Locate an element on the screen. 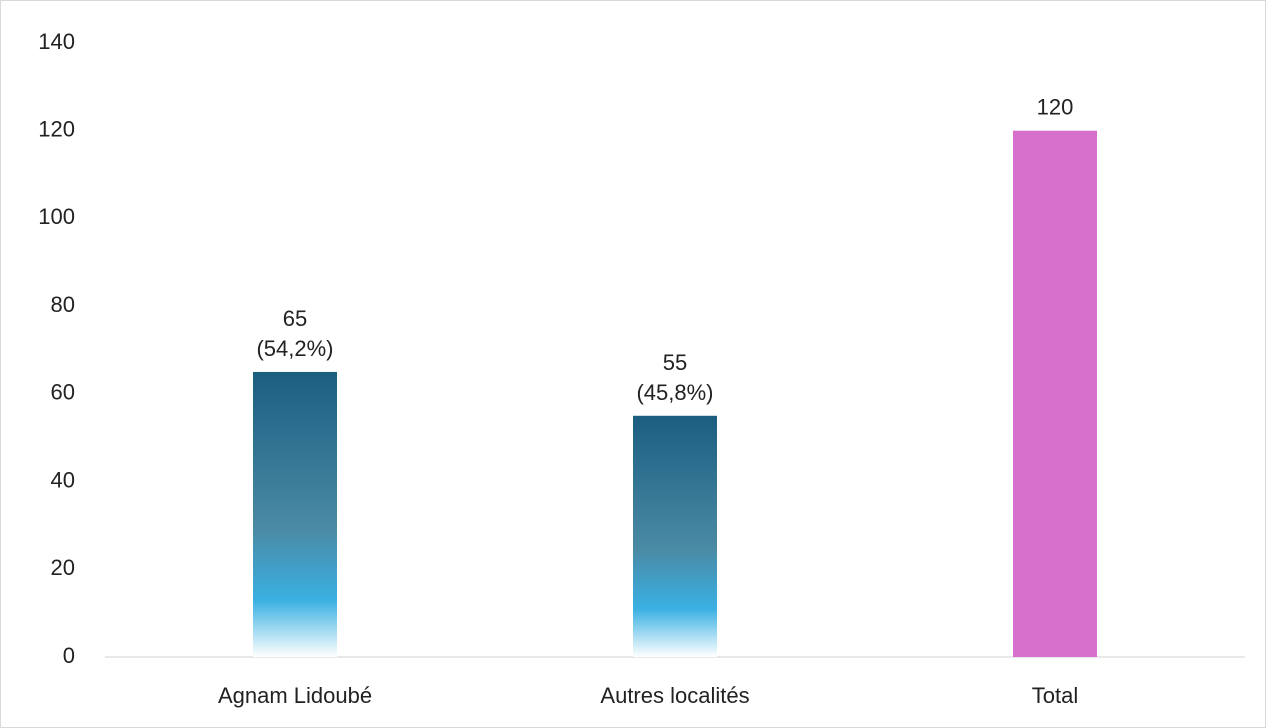 This screenshot has height=728, width=1266. data-label: 55 (45,8%) is located at coordinates (674, 377).